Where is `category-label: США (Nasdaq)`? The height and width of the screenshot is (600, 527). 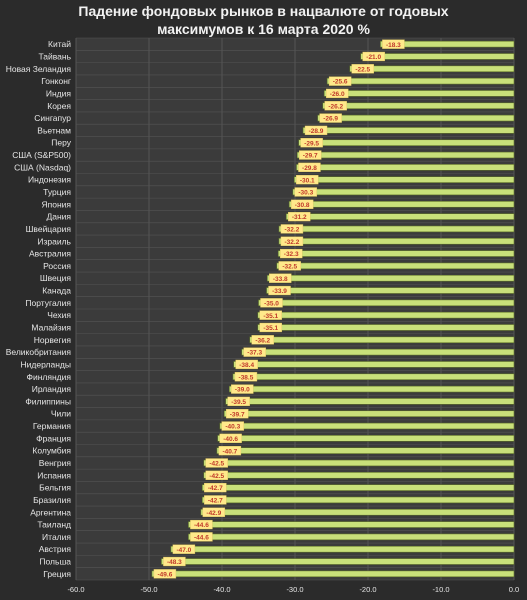
category-label: США (Nasdaq) is located at coordinates (42, 167).